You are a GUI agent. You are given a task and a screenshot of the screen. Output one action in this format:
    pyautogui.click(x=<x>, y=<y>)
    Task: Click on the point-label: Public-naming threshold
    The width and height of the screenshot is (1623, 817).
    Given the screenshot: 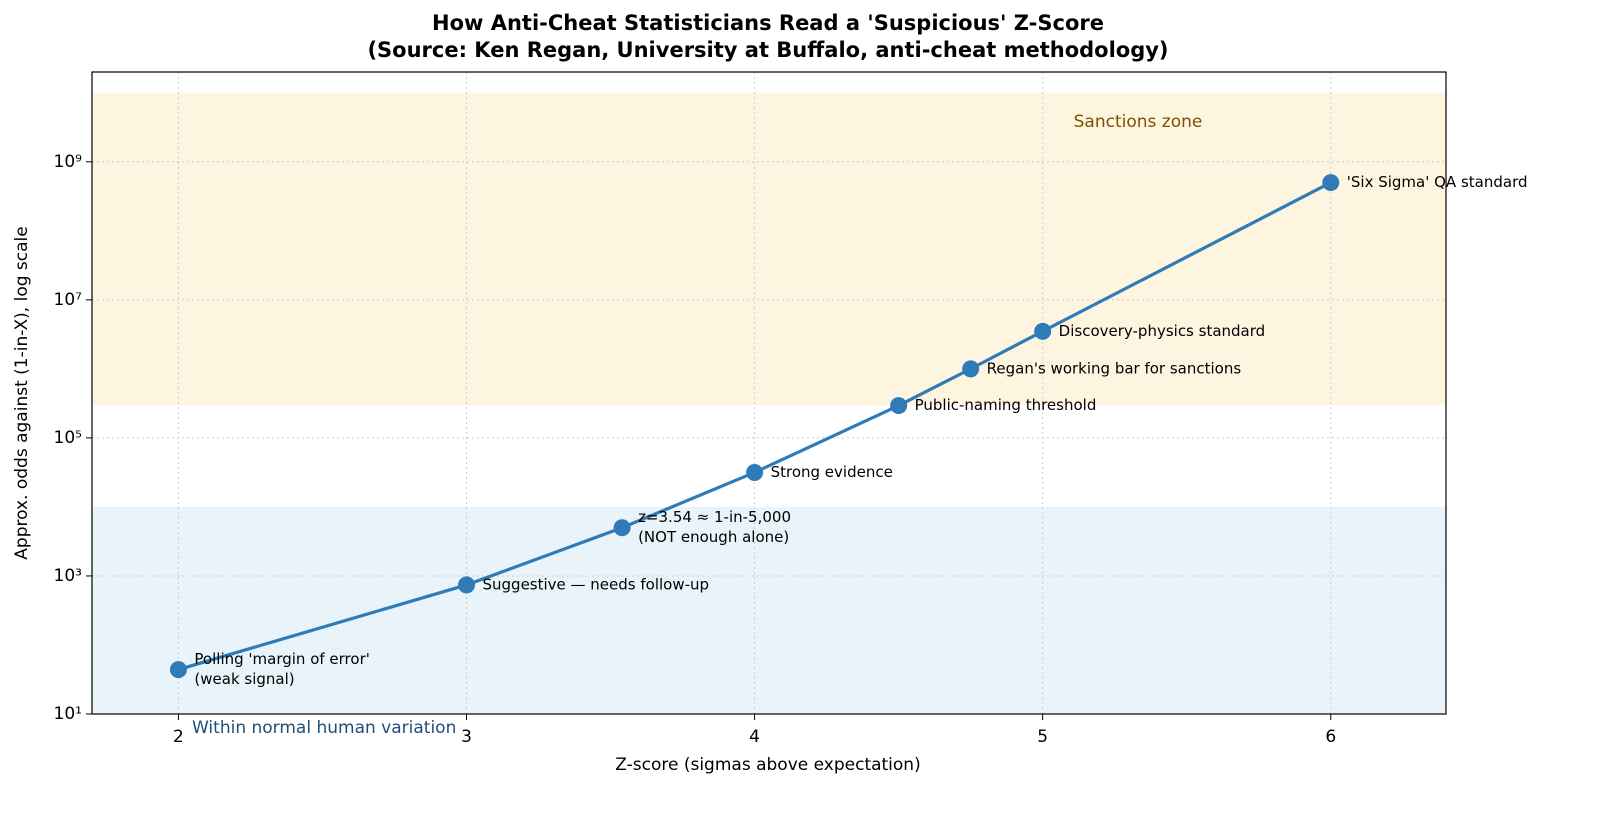 What is the action you would take?
    pyautogui.click(x=1006, y=405)
    